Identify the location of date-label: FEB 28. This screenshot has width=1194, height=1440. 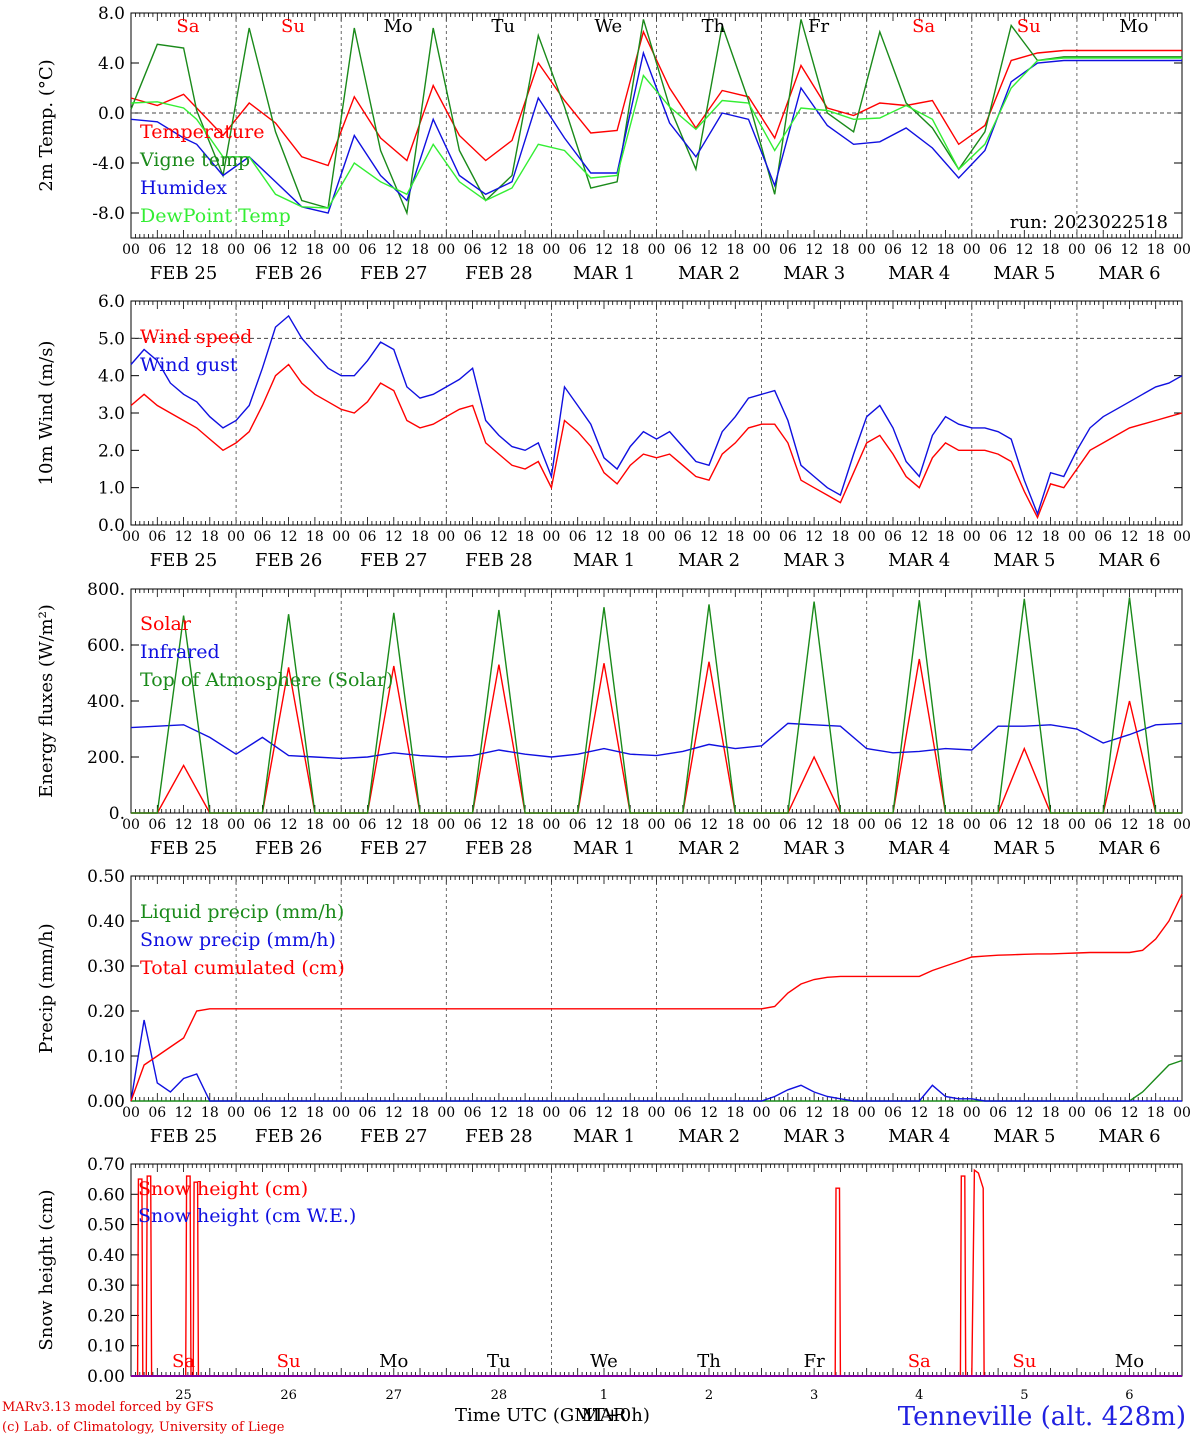
(498, 560).